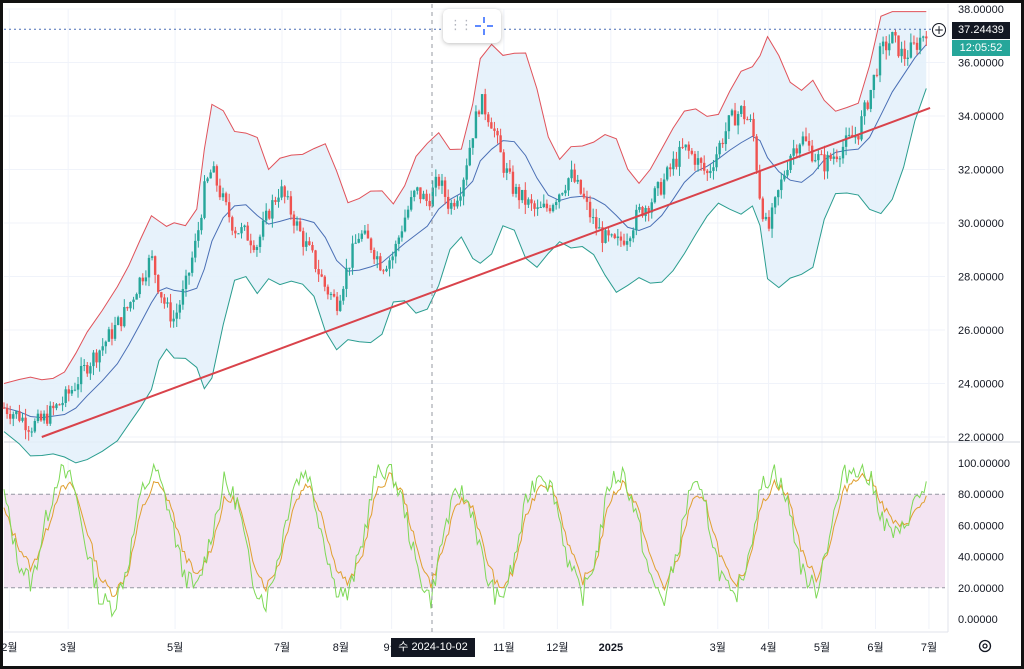  I want to click on floating-toolbar: ⋮⋮, so click(472, 26).